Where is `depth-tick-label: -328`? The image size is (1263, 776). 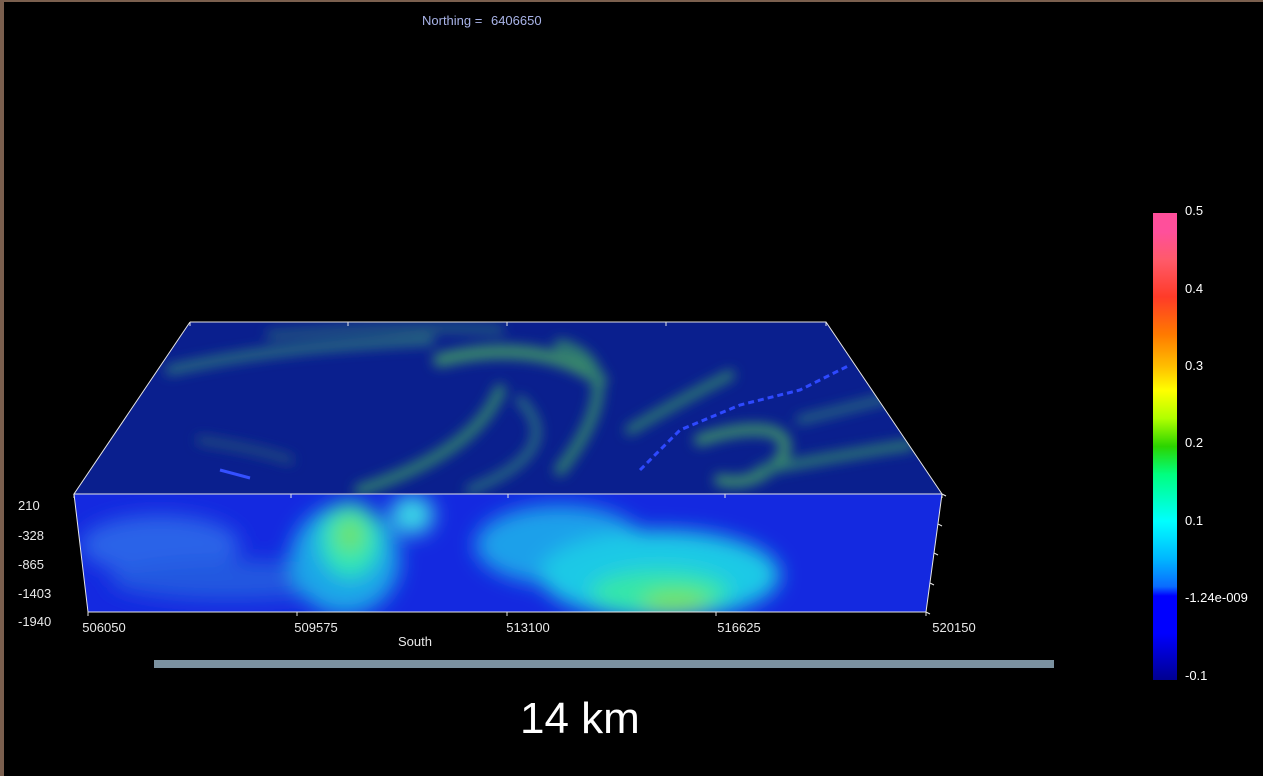
depth-tick-label: -328 is located at coordinates (31, 535).